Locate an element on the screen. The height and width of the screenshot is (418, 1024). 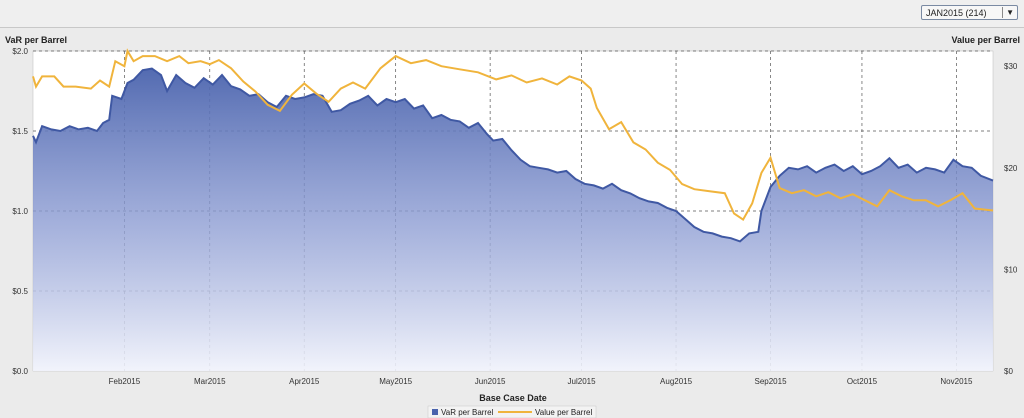
x-tick-label: Mar2015 is located at coordinates (210, 381).